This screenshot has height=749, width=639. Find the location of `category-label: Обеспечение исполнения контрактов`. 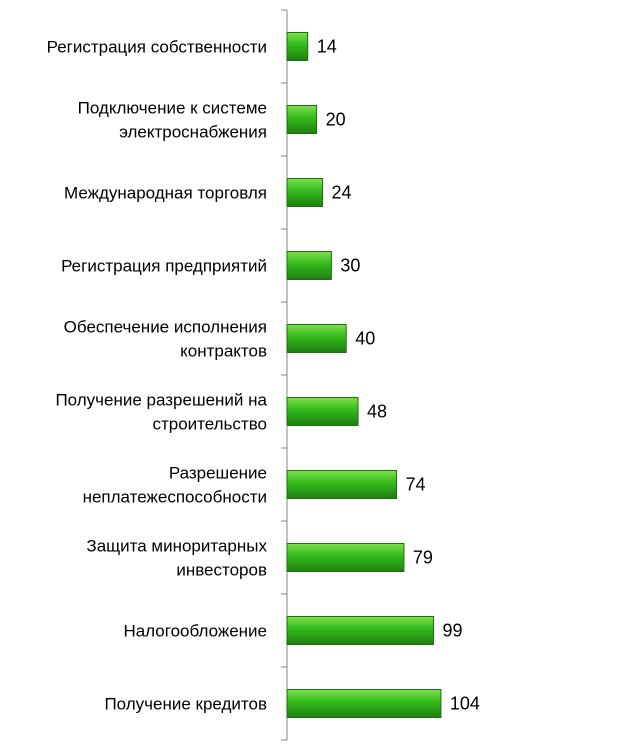

category-label: Обеспечение исполнения контрактов is located at coordinates (165, 339).